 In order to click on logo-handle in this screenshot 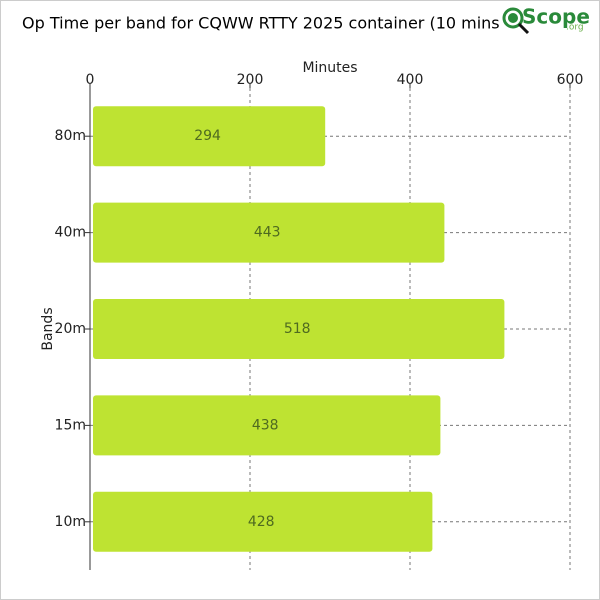, I will do `click(523, 28)`.